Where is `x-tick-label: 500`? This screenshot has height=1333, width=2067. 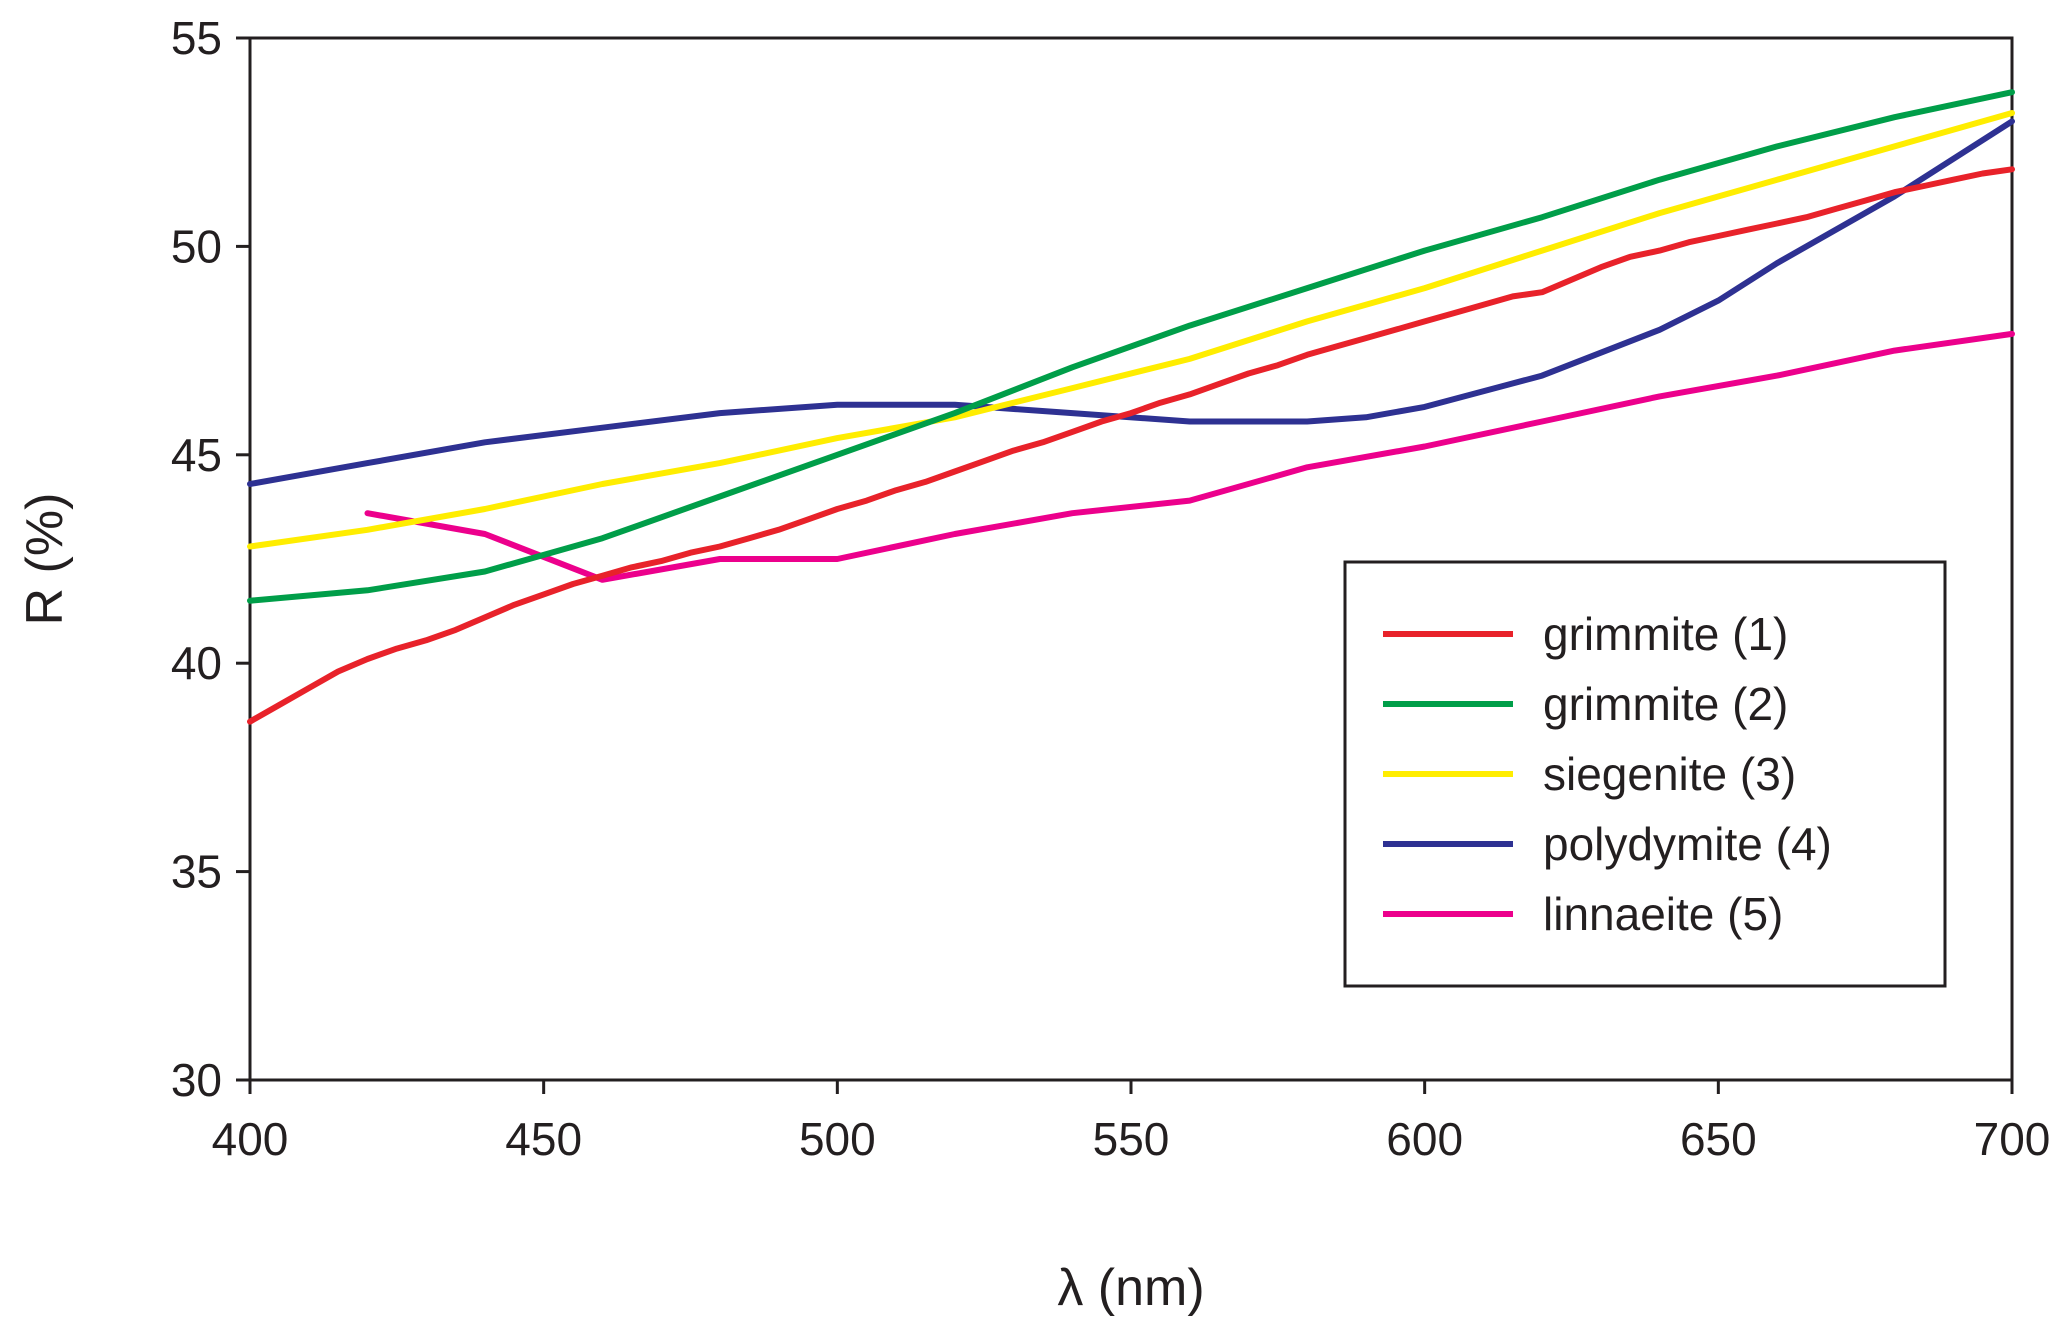
x-tick-label: 500 is located at coordinates (837, 1139).